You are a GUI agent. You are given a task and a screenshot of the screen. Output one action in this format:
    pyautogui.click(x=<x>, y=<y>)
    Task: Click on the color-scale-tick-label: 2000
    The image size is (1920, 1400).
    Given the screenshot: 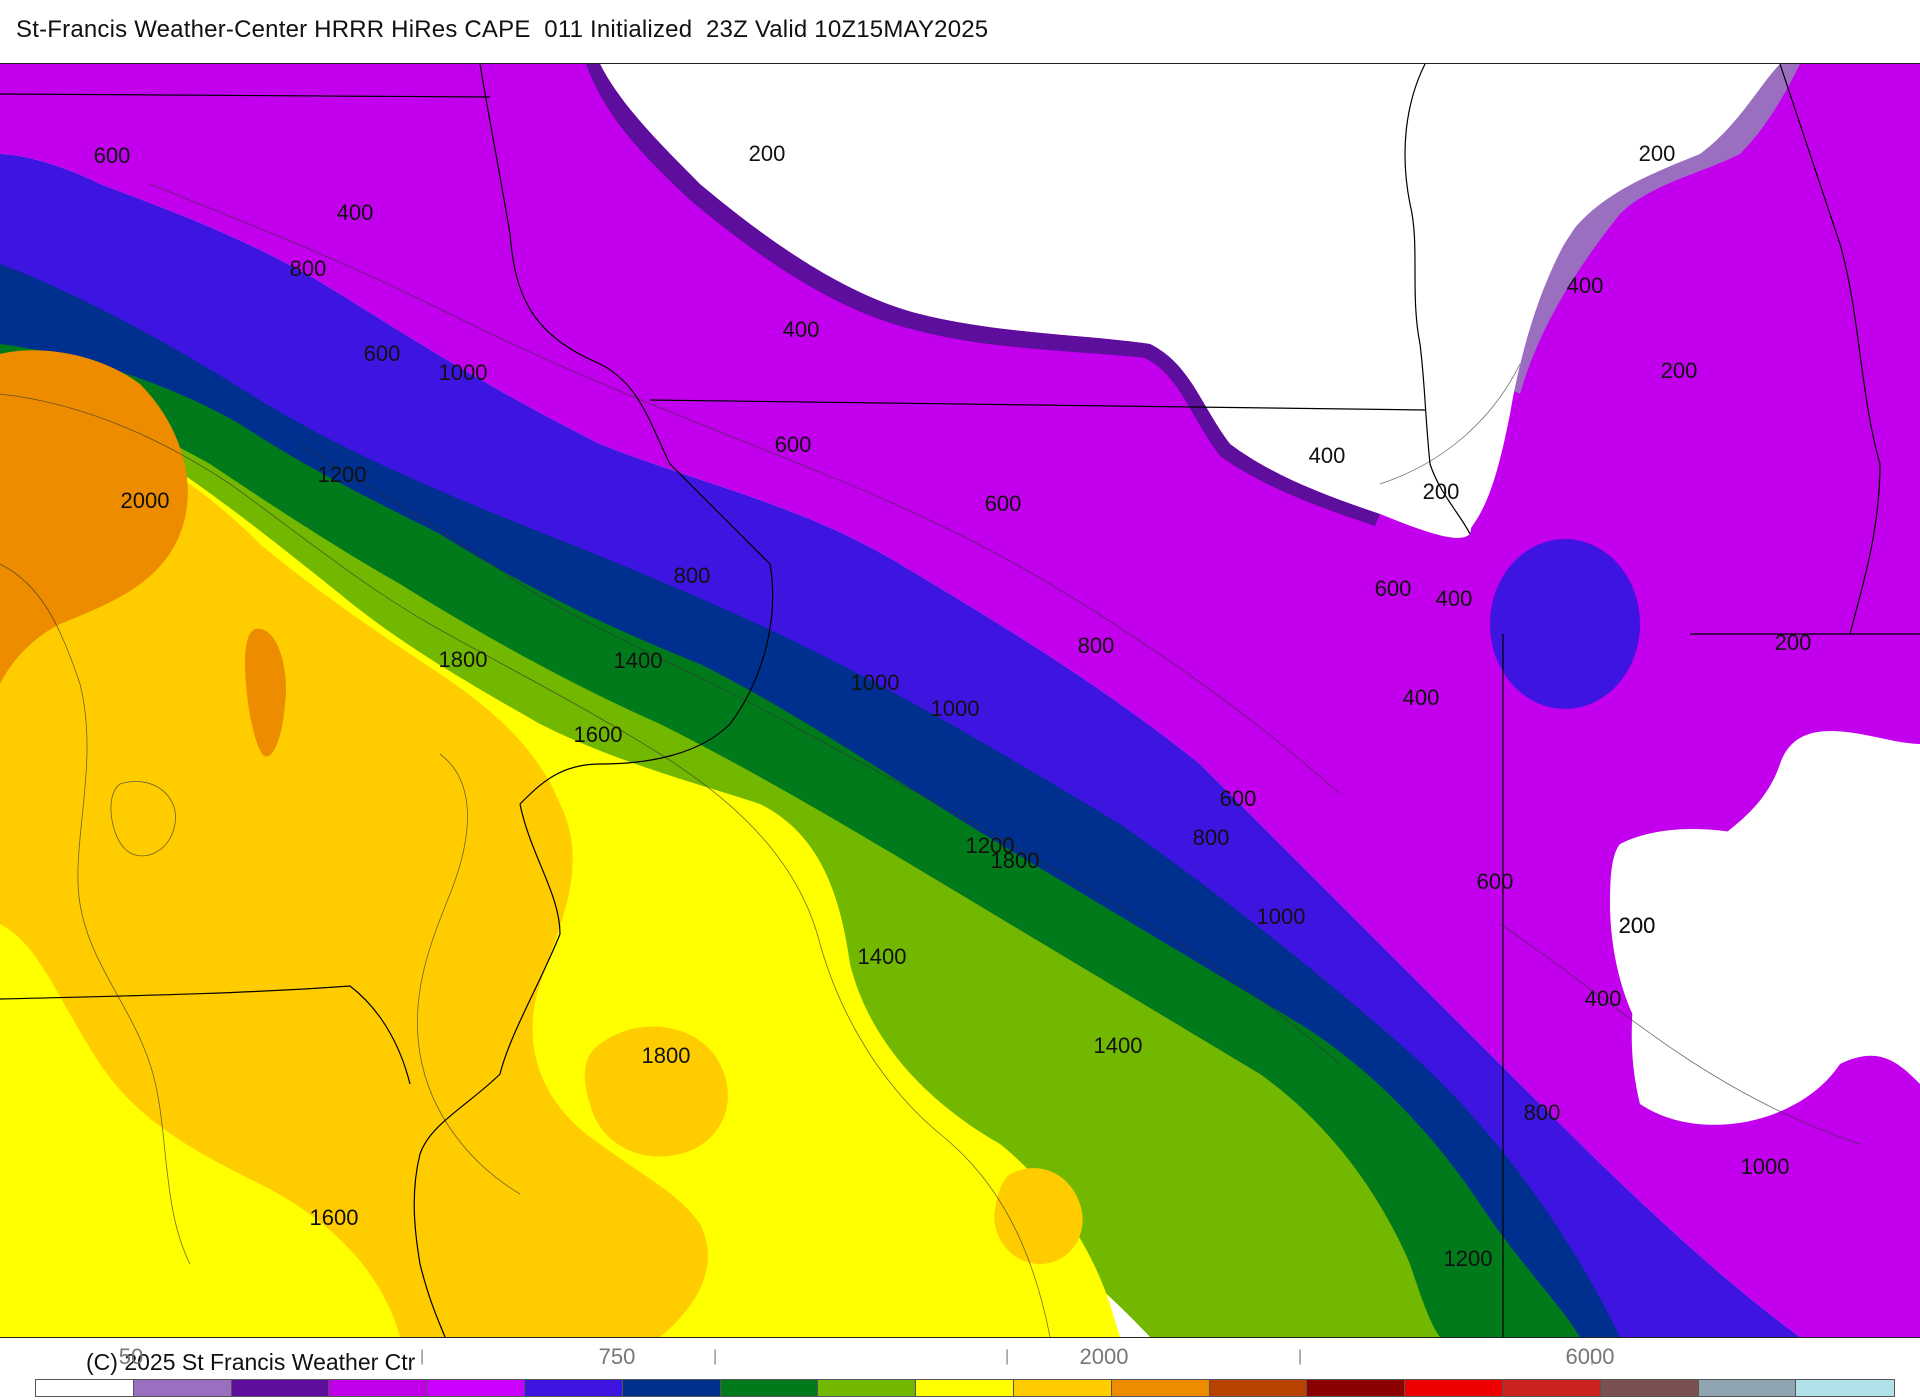 What is the action you would take?
    pyautogui.click(x=1104, y=1356)
    